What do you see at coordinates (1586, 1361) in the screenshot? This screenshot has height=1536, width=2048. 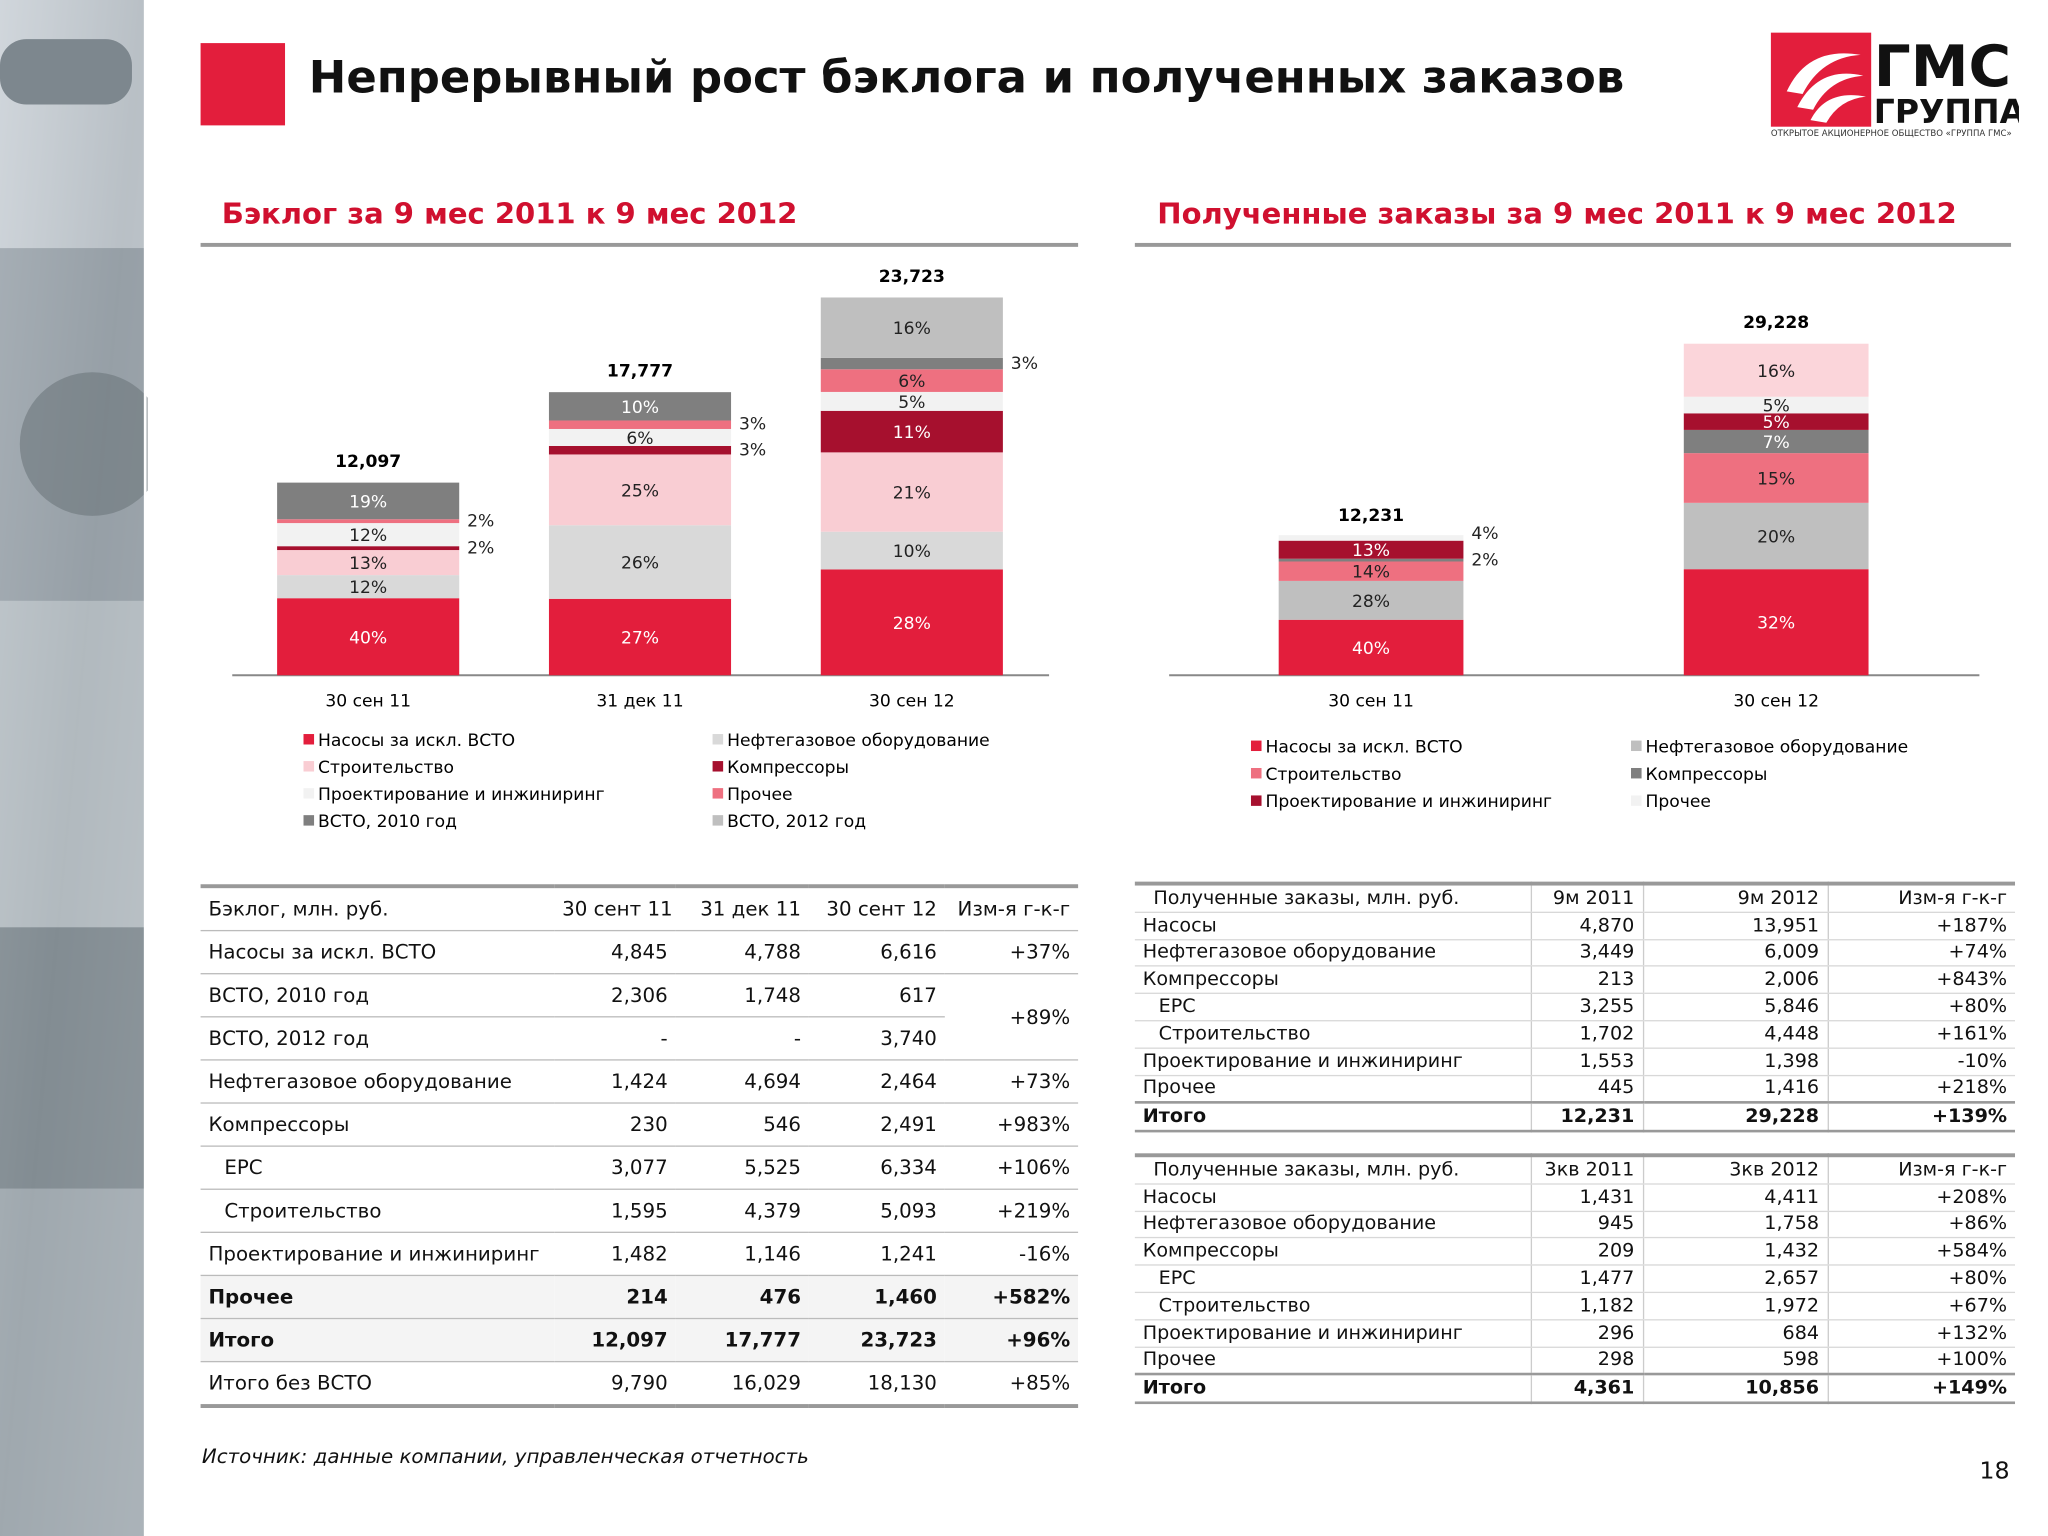 I see `table-cell: 298` at bounding box center [1586, 1361].